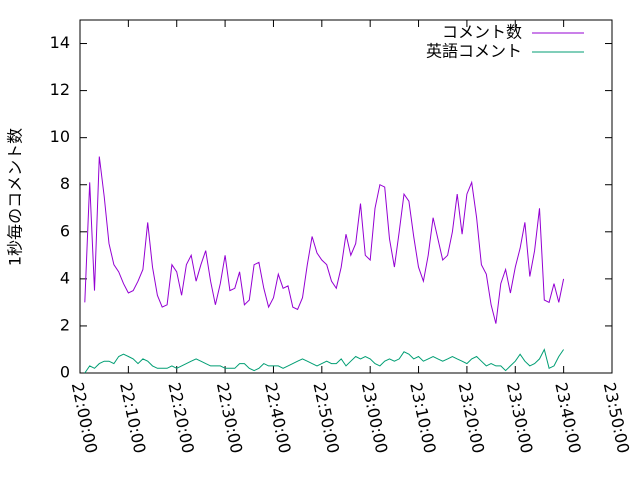 This screenshot has width=640, height=480. Describe the element at coordinates (327, 418) in the screenshot. I see `x-tick-label: 22:50:00` at that location.